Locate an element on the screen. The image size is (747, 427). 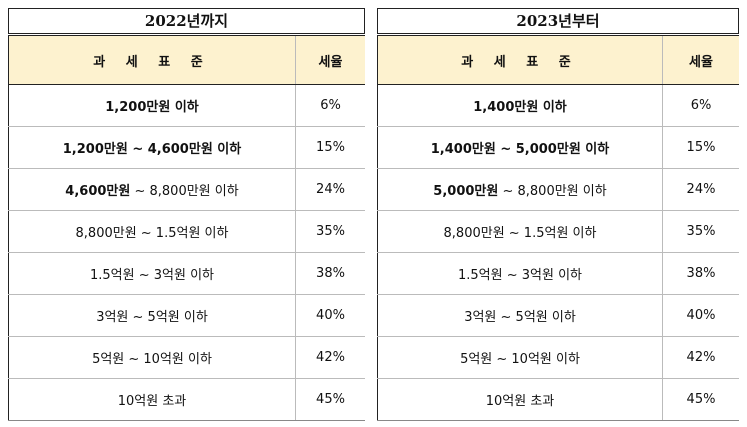
bracket-cell: 1,400만원 ~ 5,000만원 이하 is located at coordinates (520, 147).